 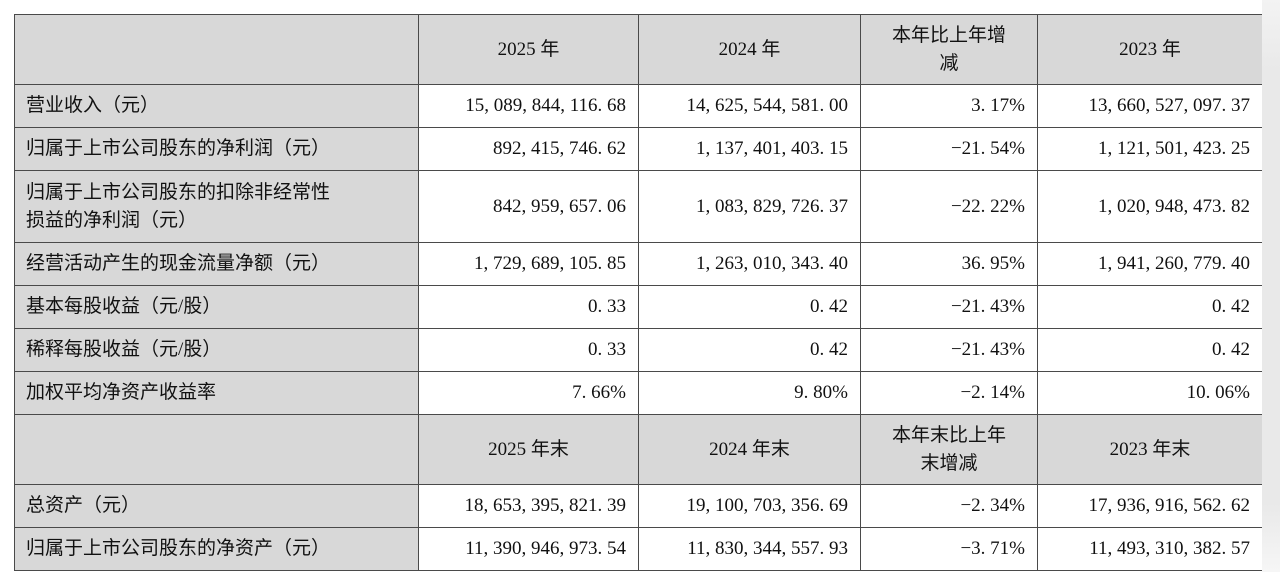 What do you see at coordinates (1150, 506) in the screenshot?
I see `value-cell: 17, 936, 916, 562. 62` at bounding box center [1150, 506].